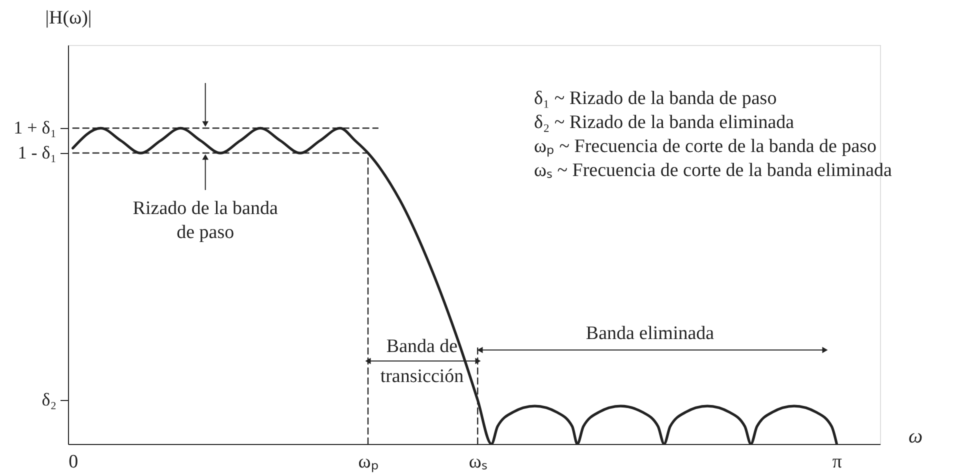 This screenshot has height=476, width=959. I want to click on annotation: δ₁ ~ Rizado de la banda de paso, so click(655, 98).